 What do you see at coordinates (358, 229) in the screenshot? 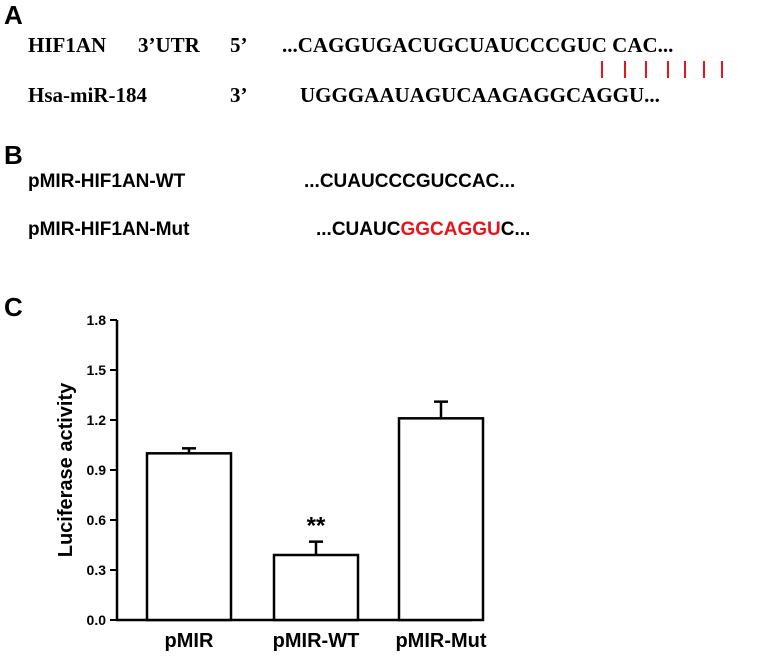
I see `mut-seq-before: ...CUAUC` at bounding box center [358, 229].